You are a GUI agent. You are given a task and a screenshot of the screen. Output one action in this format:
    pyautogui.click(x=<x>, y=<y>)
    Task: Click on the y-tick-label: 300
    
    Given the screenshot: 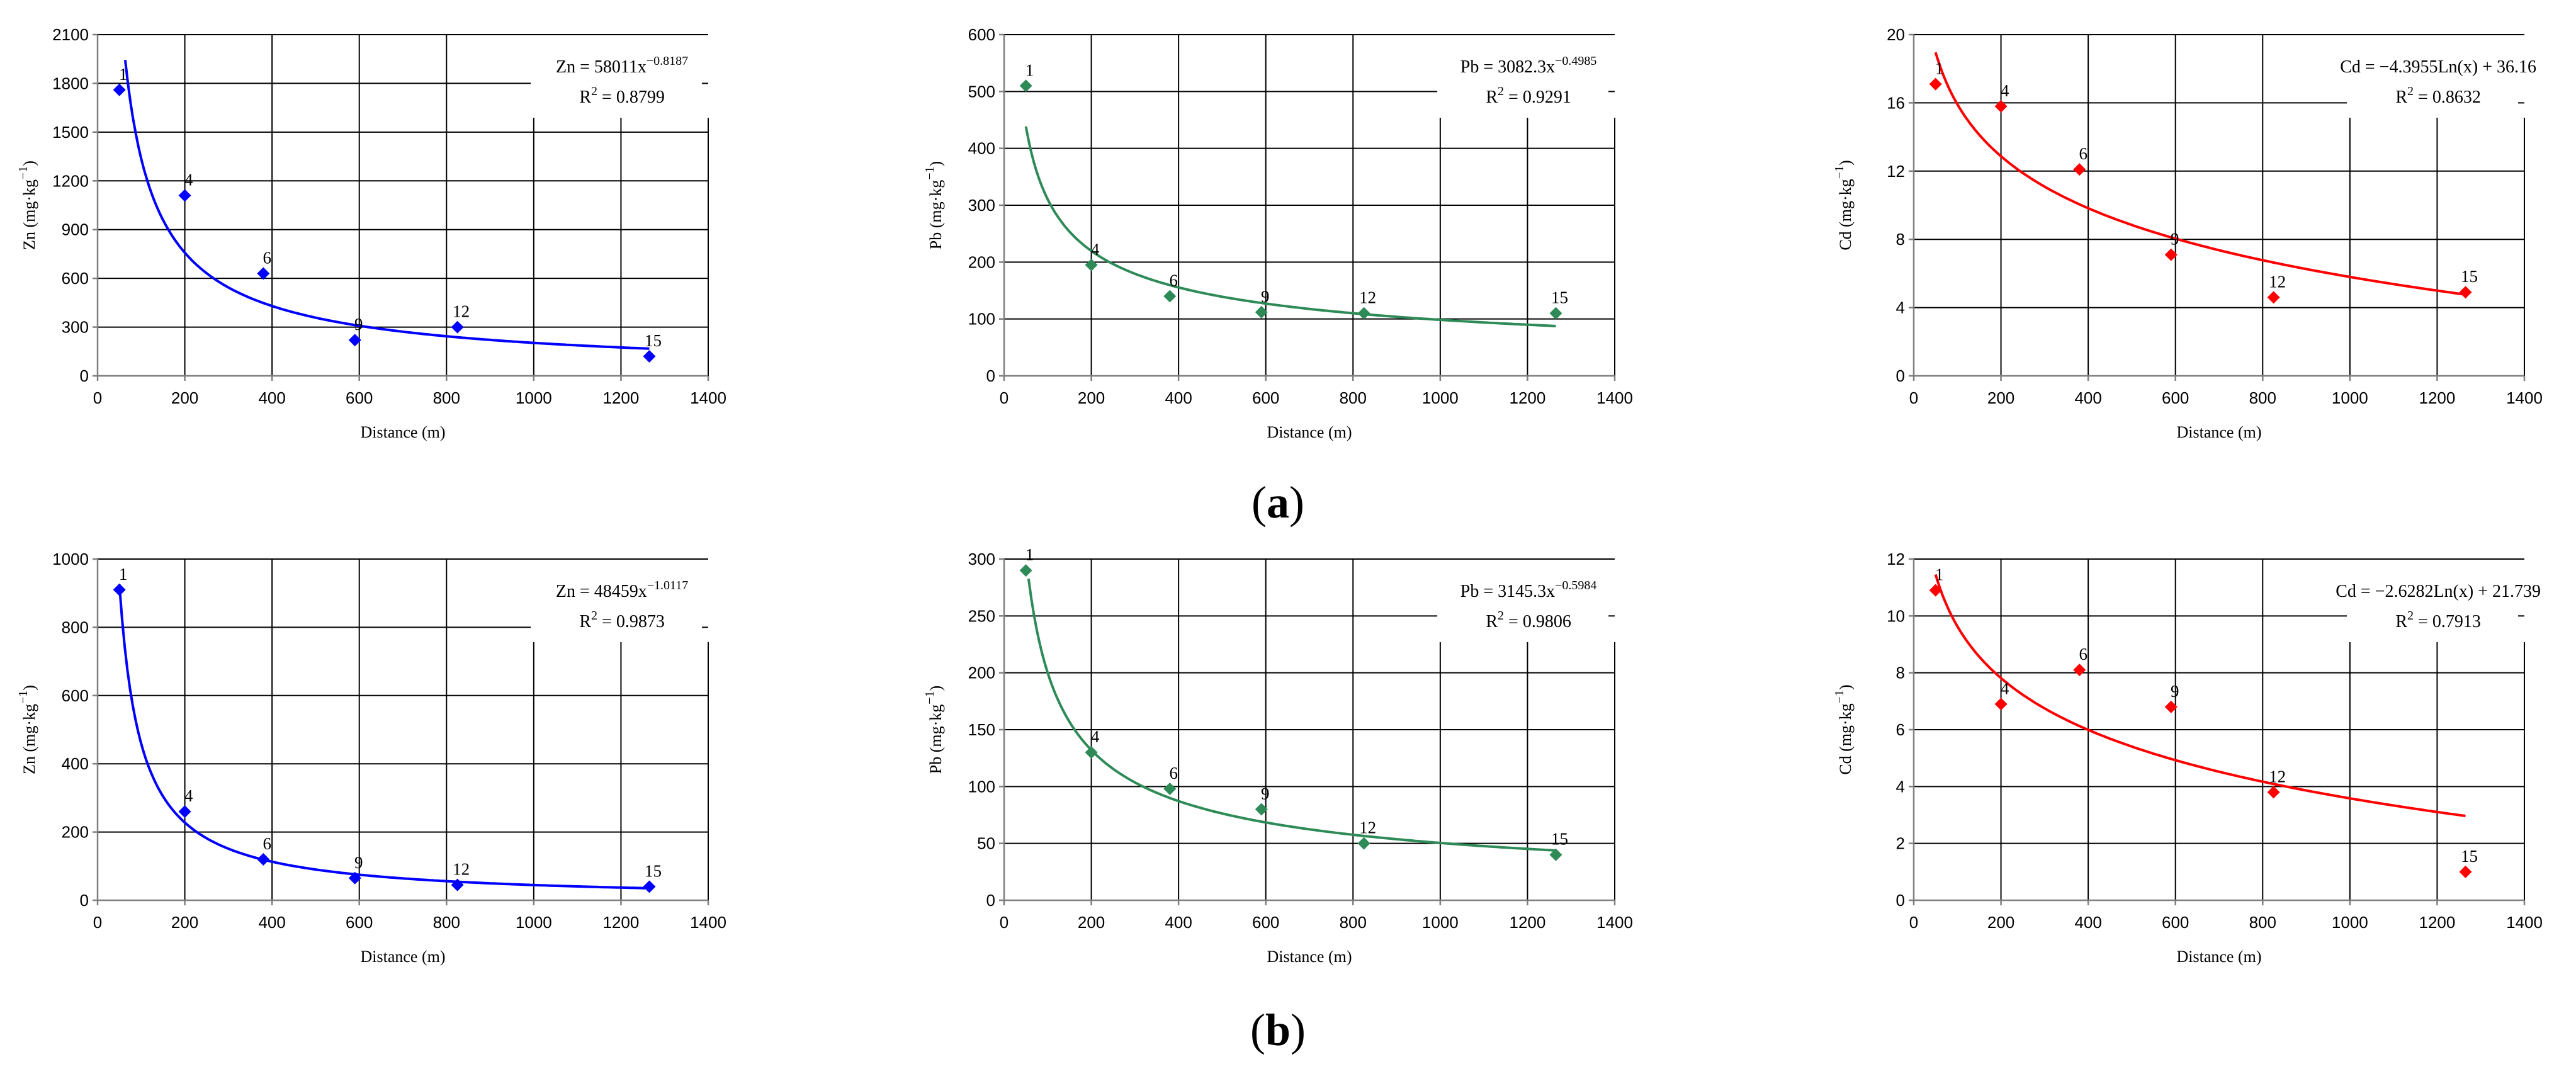 What is the action you would take?
    pyautogui.click(x=981, y=559)
    